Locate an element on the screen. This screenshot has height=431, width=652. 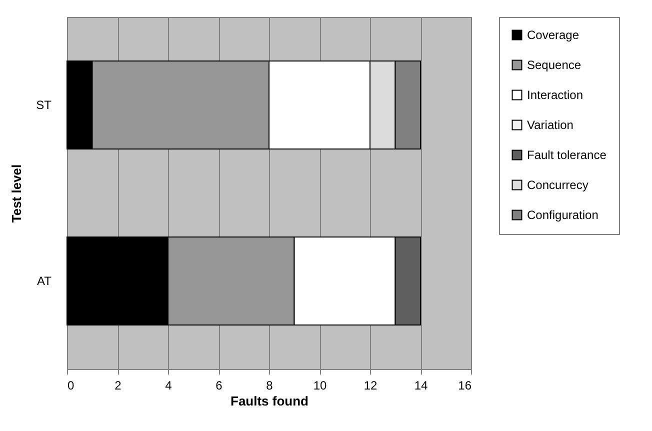
legend-label: Interaction is located at coordinates (555, 95).